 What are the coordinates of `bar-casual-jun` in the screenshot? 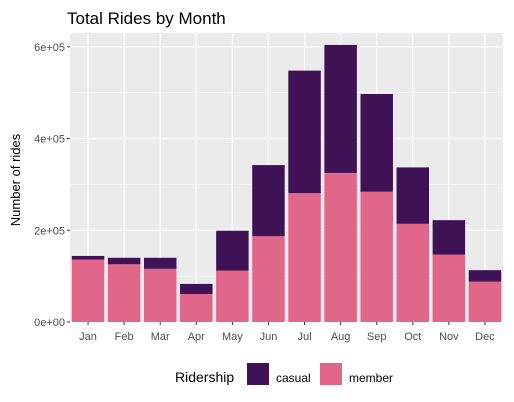 It's located at (268, 201).